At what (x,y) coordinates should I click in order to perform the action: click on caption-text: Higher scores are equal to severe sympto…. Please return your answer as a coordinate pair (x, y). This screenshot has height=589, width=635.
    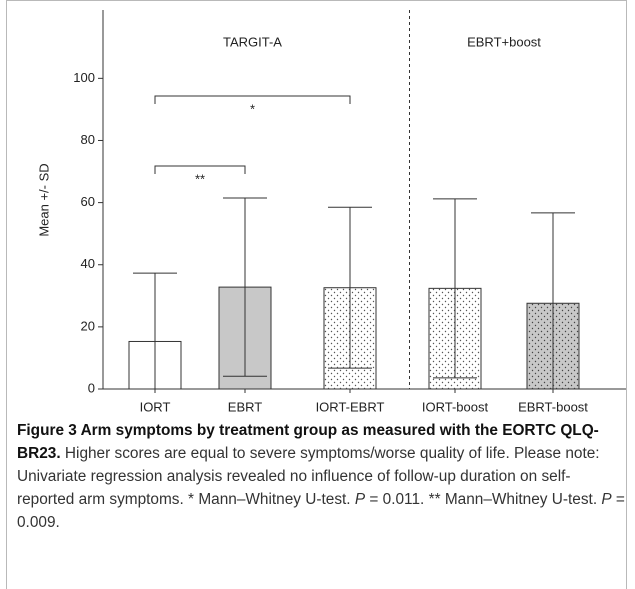
    Looking at the image, I should click on (308, 476).